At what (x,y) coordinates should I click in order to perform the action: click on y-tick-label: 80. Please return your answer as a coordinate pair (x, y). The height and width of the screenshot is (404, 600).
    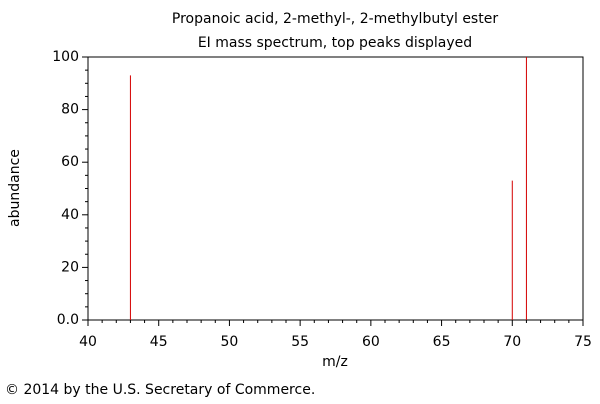
    Looking at the image, I should click on (70, 110).